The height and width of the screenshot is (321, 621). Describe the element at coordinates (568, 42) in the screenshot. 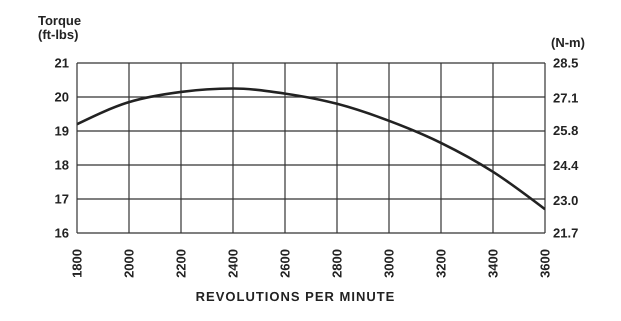

I see `y2-axis-title: (N-m)` at that location.